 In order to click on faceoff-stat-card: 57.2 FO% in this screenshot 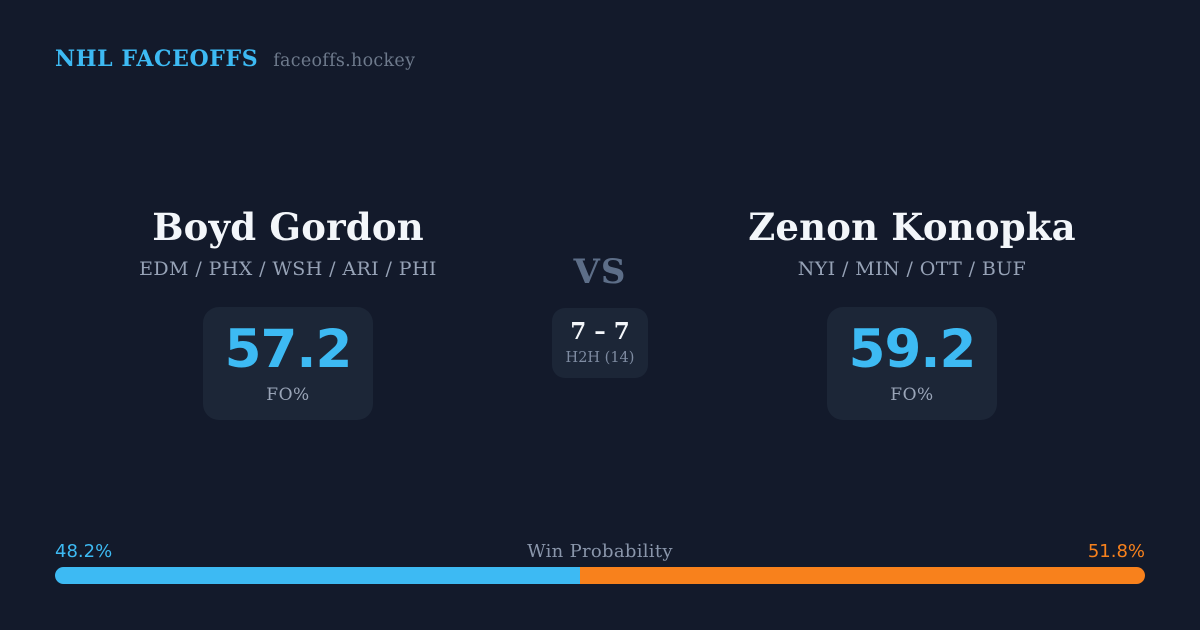, I will do `click(288, 363)`.